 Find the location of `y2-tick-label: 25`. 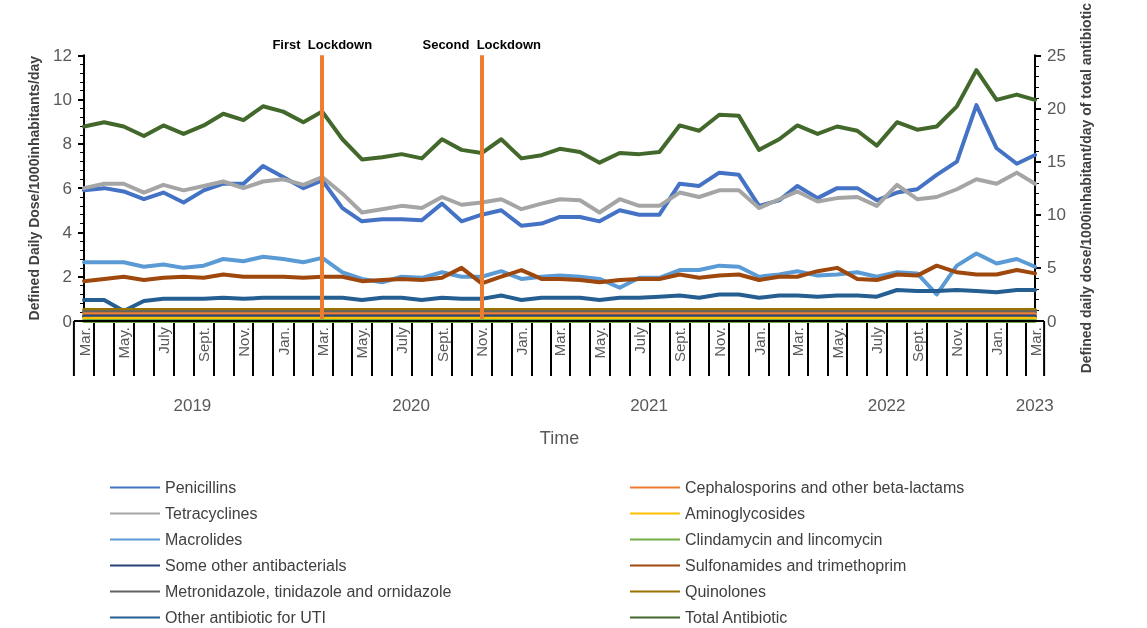

y2-tick-label: 25 is located at coordinates (1056, 55).